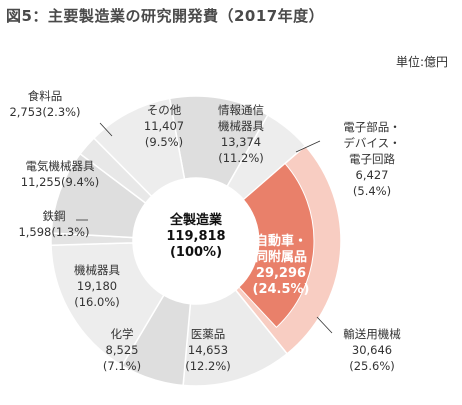 The height and width of the screenshot is (405, 462). I want to click on slice-label-4: 化学 8,525 (7.1%), so click(122, 350).